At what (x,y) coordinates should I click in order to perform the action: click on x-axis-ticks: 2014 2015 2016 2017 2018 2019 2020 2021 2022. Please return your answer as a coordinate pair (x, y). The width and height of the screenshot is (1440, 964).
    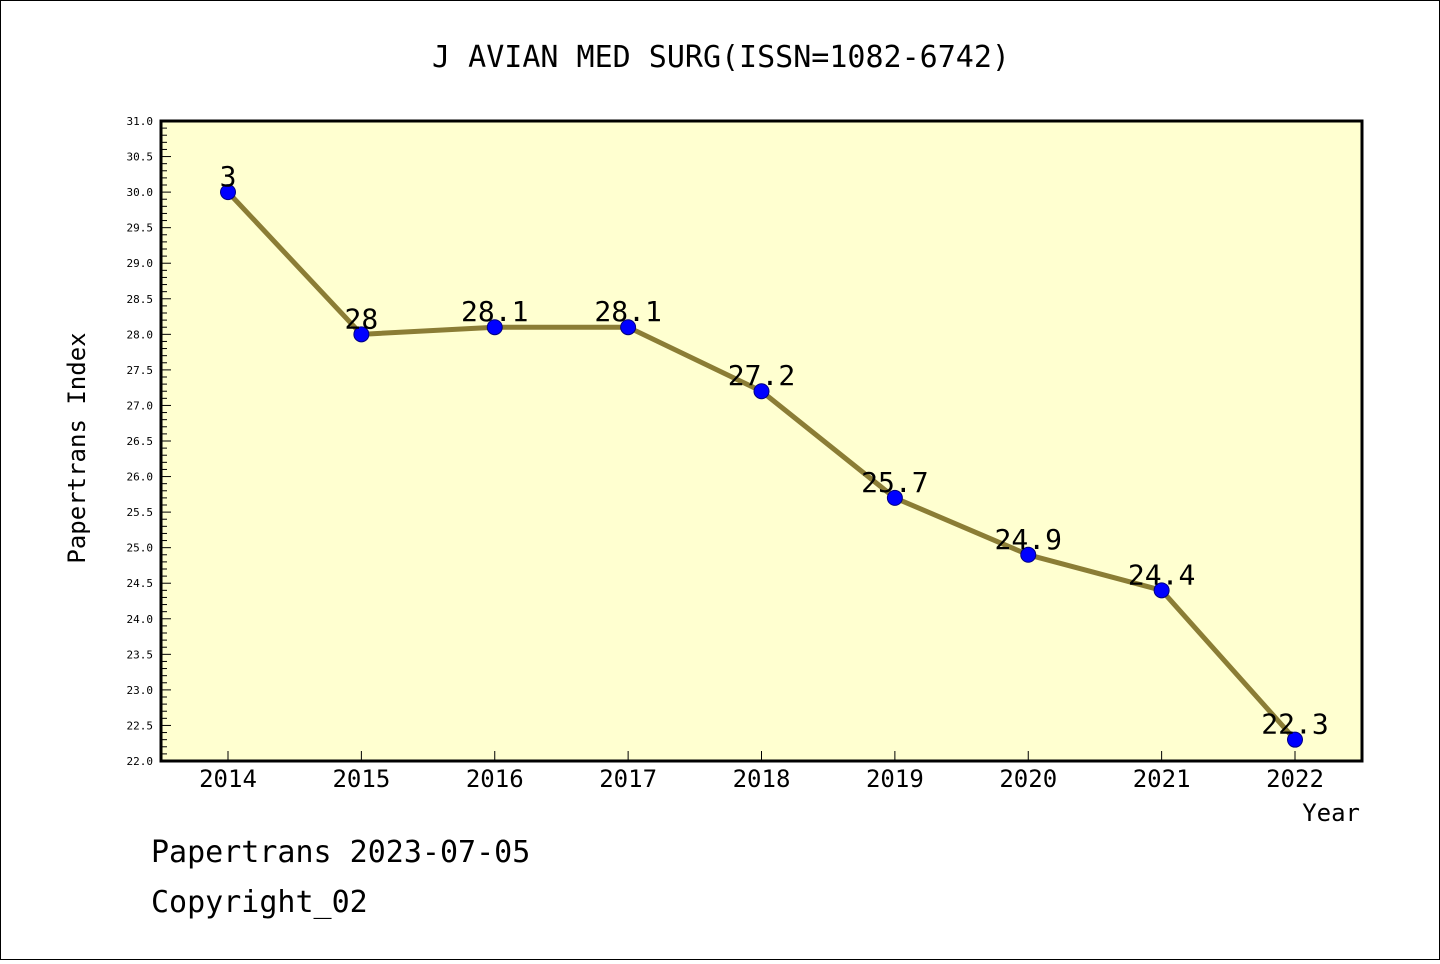
    Looking at the image, I should click on (761, 772).